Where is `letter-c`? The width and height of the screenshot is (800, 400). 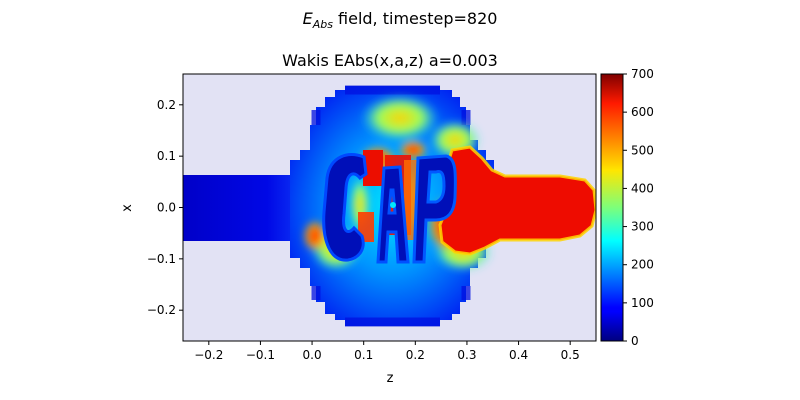
letter-c is located at coordinates (345, 207).